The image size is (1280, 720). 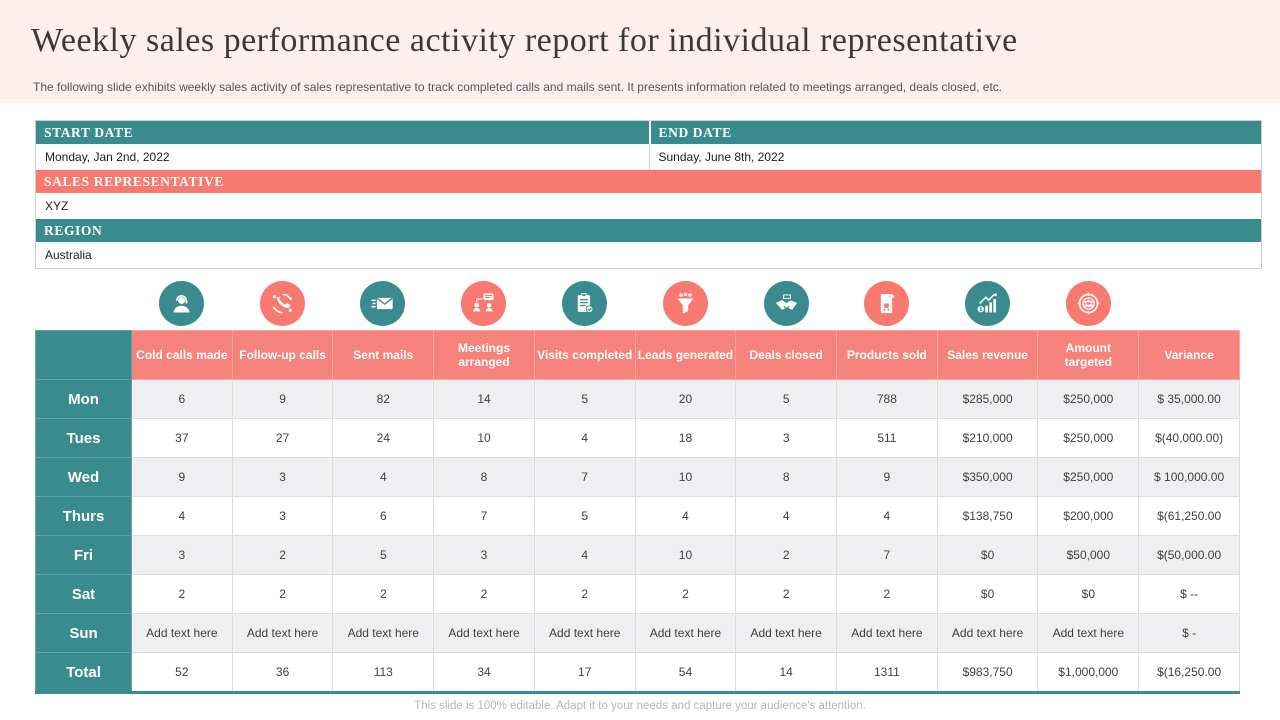 I want to click on table-cell: $210,000, so click(x=987, y=438).